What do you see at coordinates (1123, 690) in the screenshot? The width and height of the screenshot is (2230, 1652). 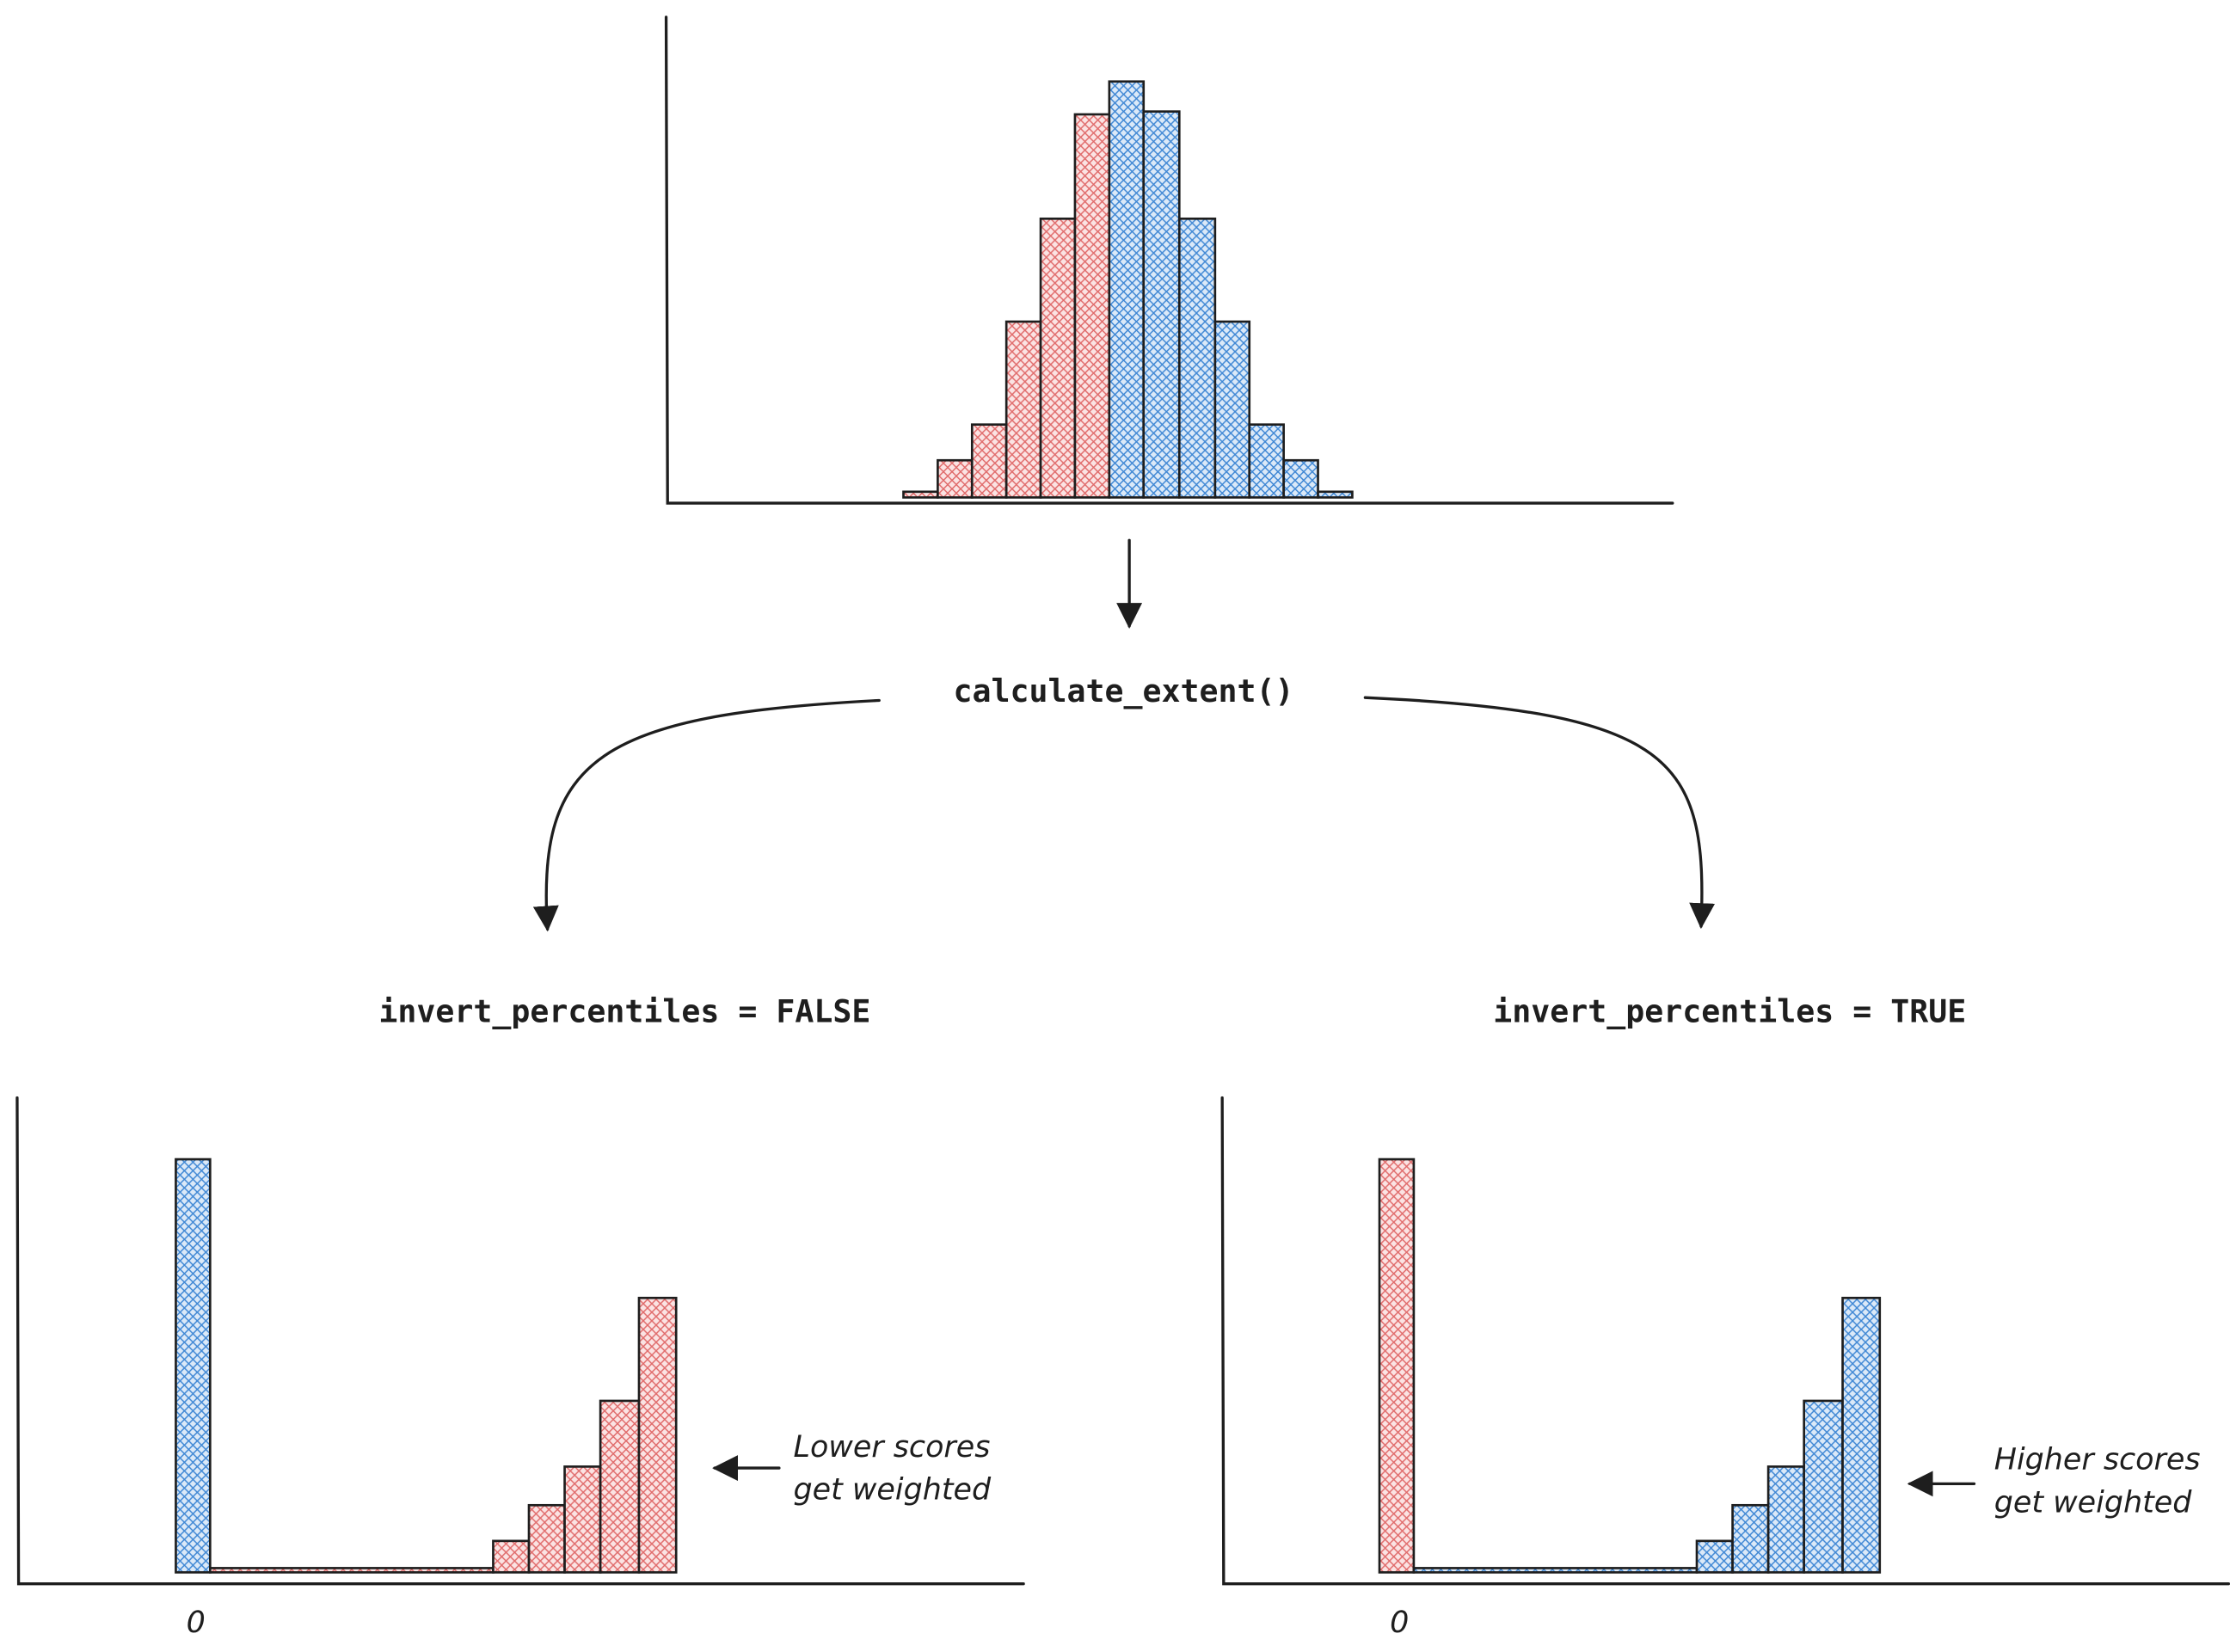 I see `function-label: calculate_extent()` at bounding box center [1123, 690].